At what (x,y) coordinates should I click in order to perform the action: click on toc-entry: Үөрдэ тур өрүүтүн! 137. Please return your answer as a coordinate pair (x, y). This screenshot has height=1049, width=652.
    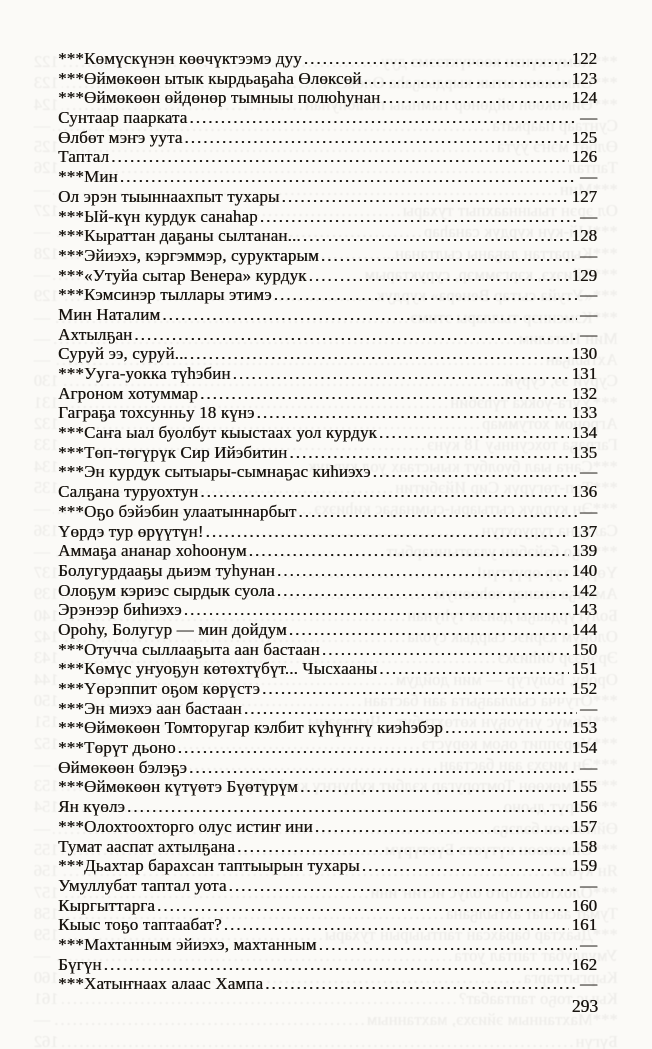
    Looking at the image, I should click on (327, 532).